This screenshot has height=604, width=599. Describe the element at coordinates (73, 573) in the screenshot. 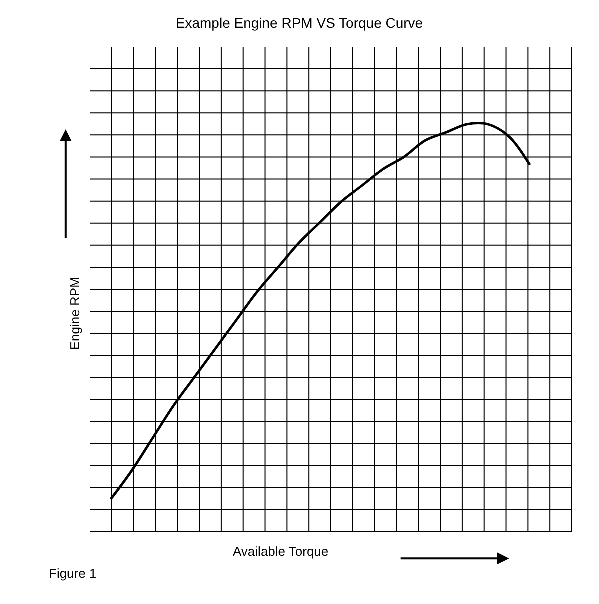

I see `caption: Figure 1` at that location.